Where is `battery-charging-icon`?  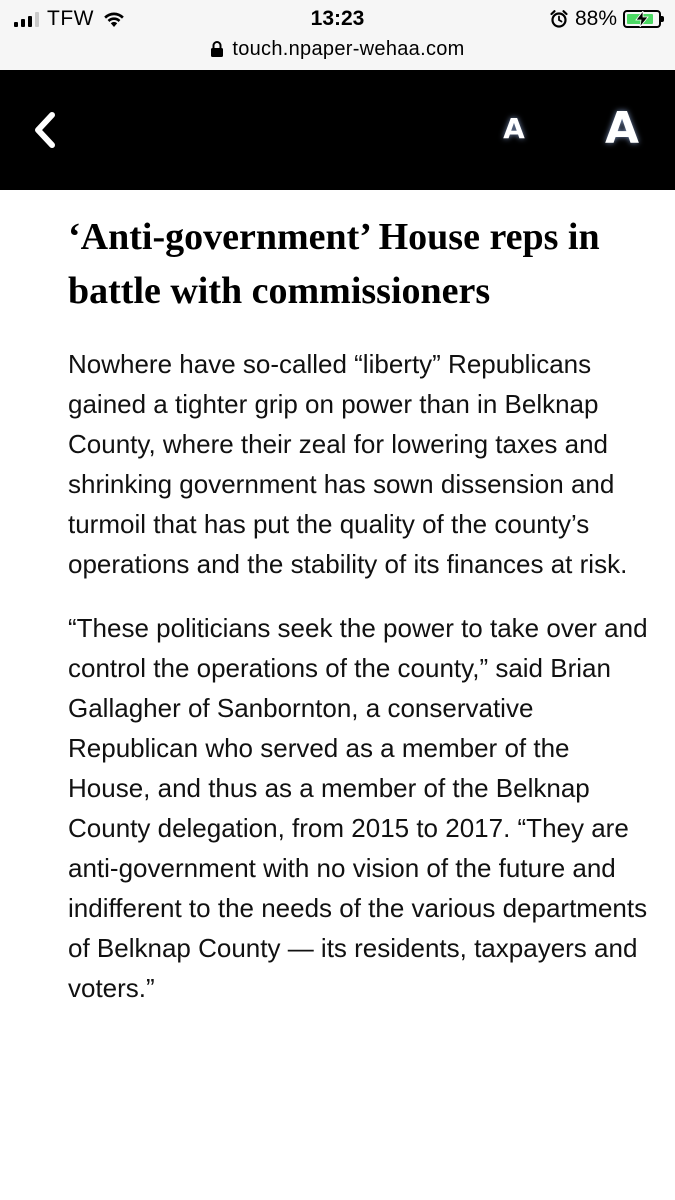
battery-charging-icon is located at coordinates (643, 19).